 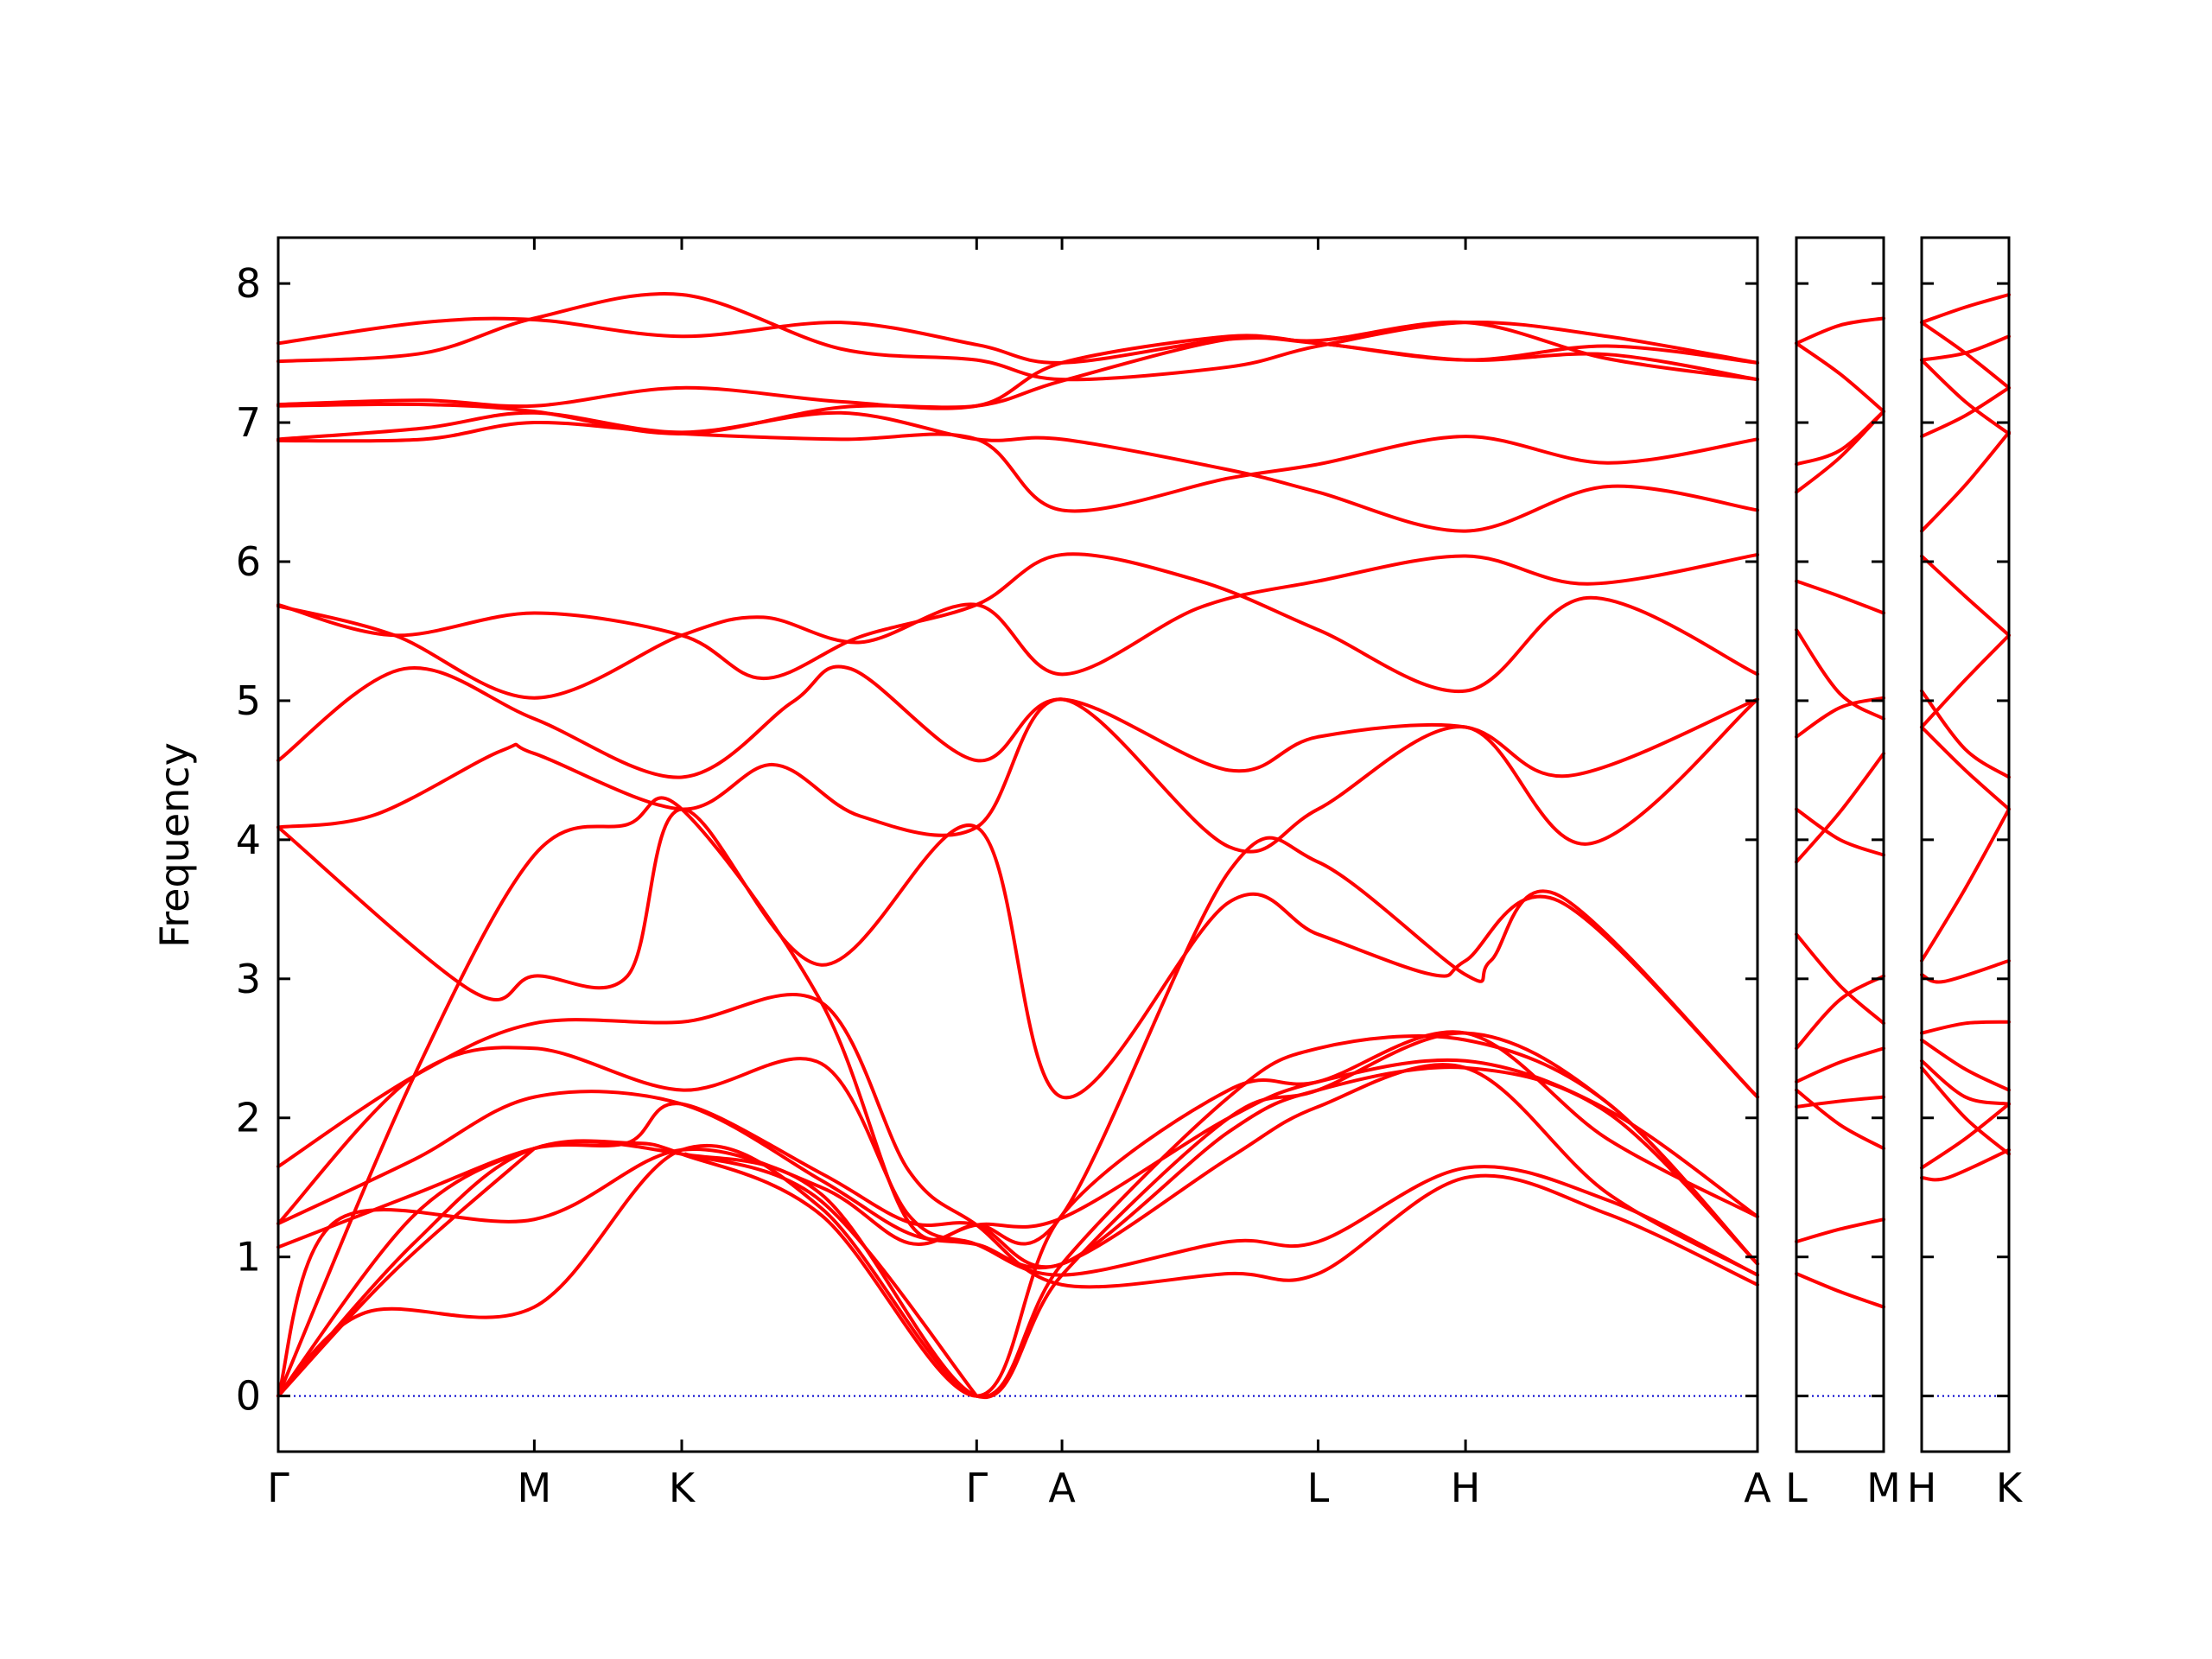 I want to click on y-tick-label: 0, so click(x=248, y=1396).